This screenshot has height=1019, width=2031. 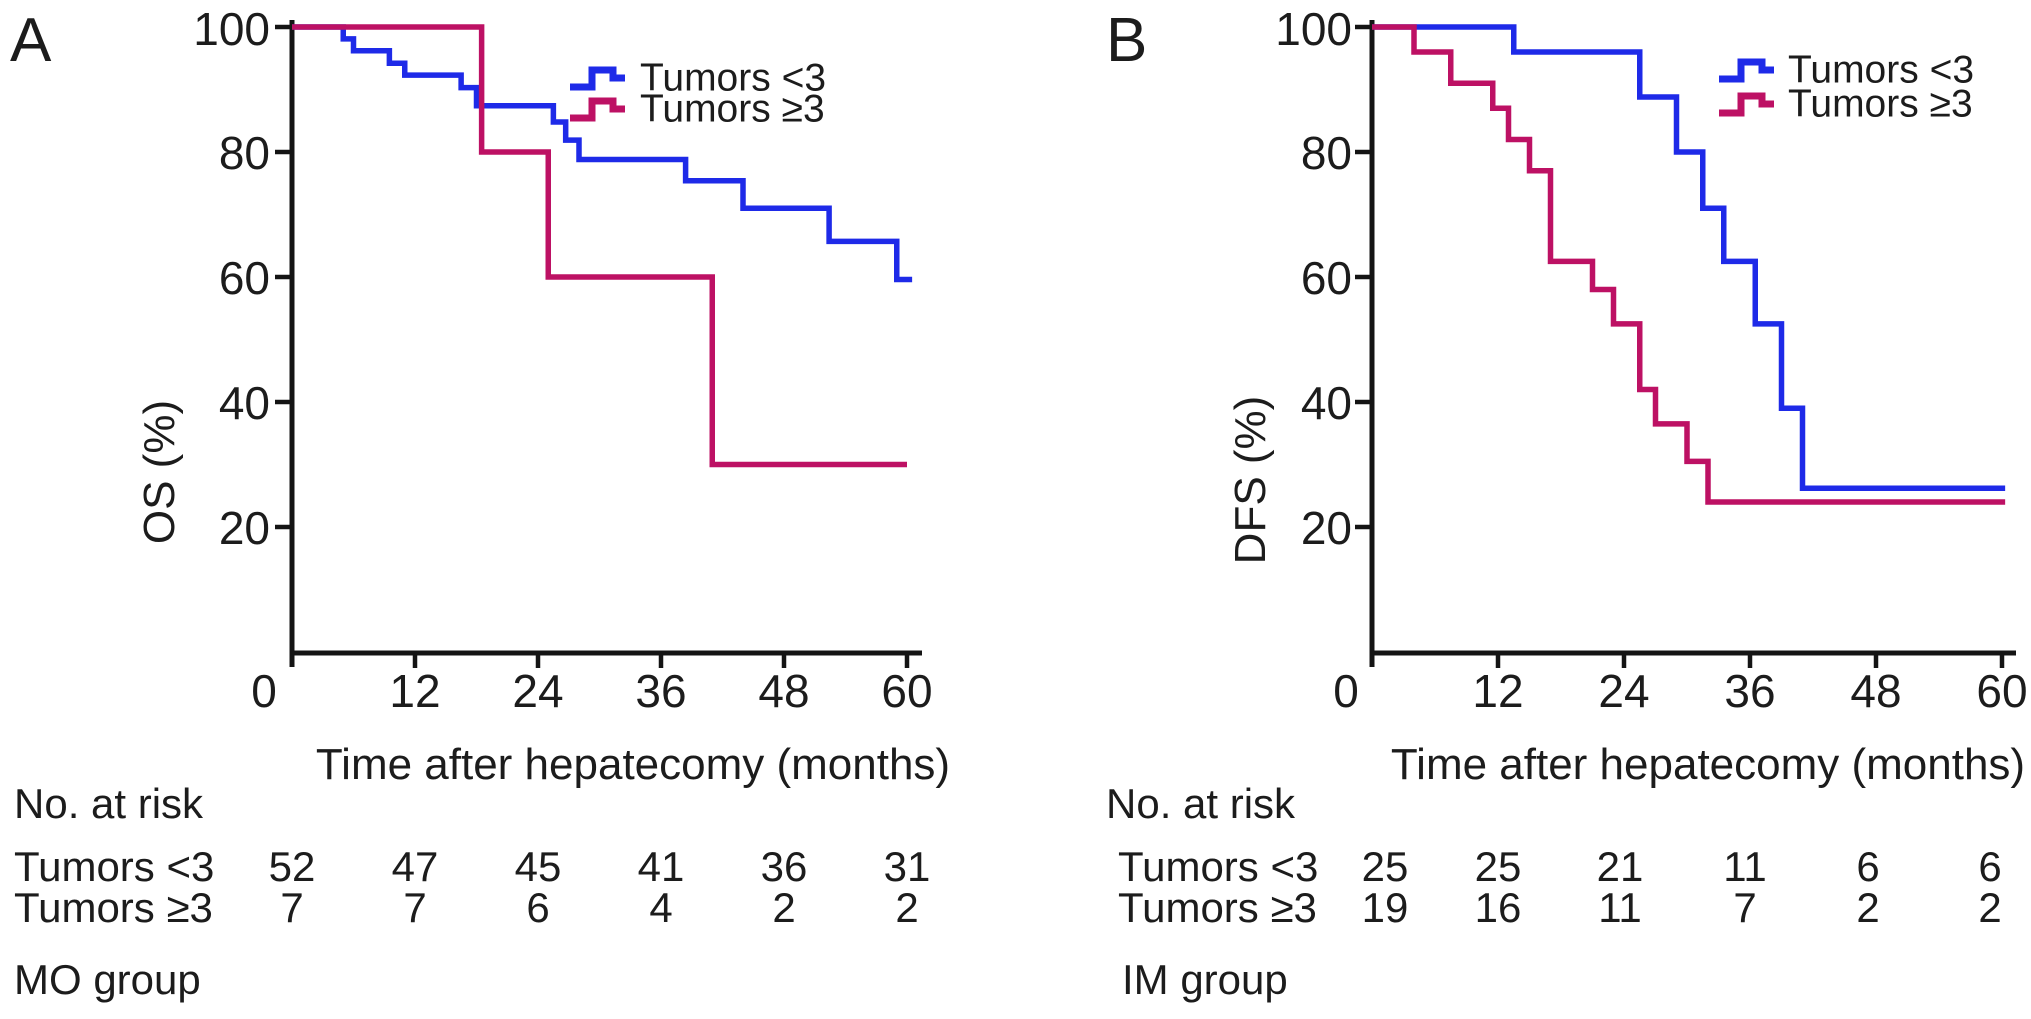 What do you see at coordinates (1708, 764) in the screenshot?
I see `panel-b-x-axis-title: Time after hepatecomy (months)` at bounding box center [1708, 764].